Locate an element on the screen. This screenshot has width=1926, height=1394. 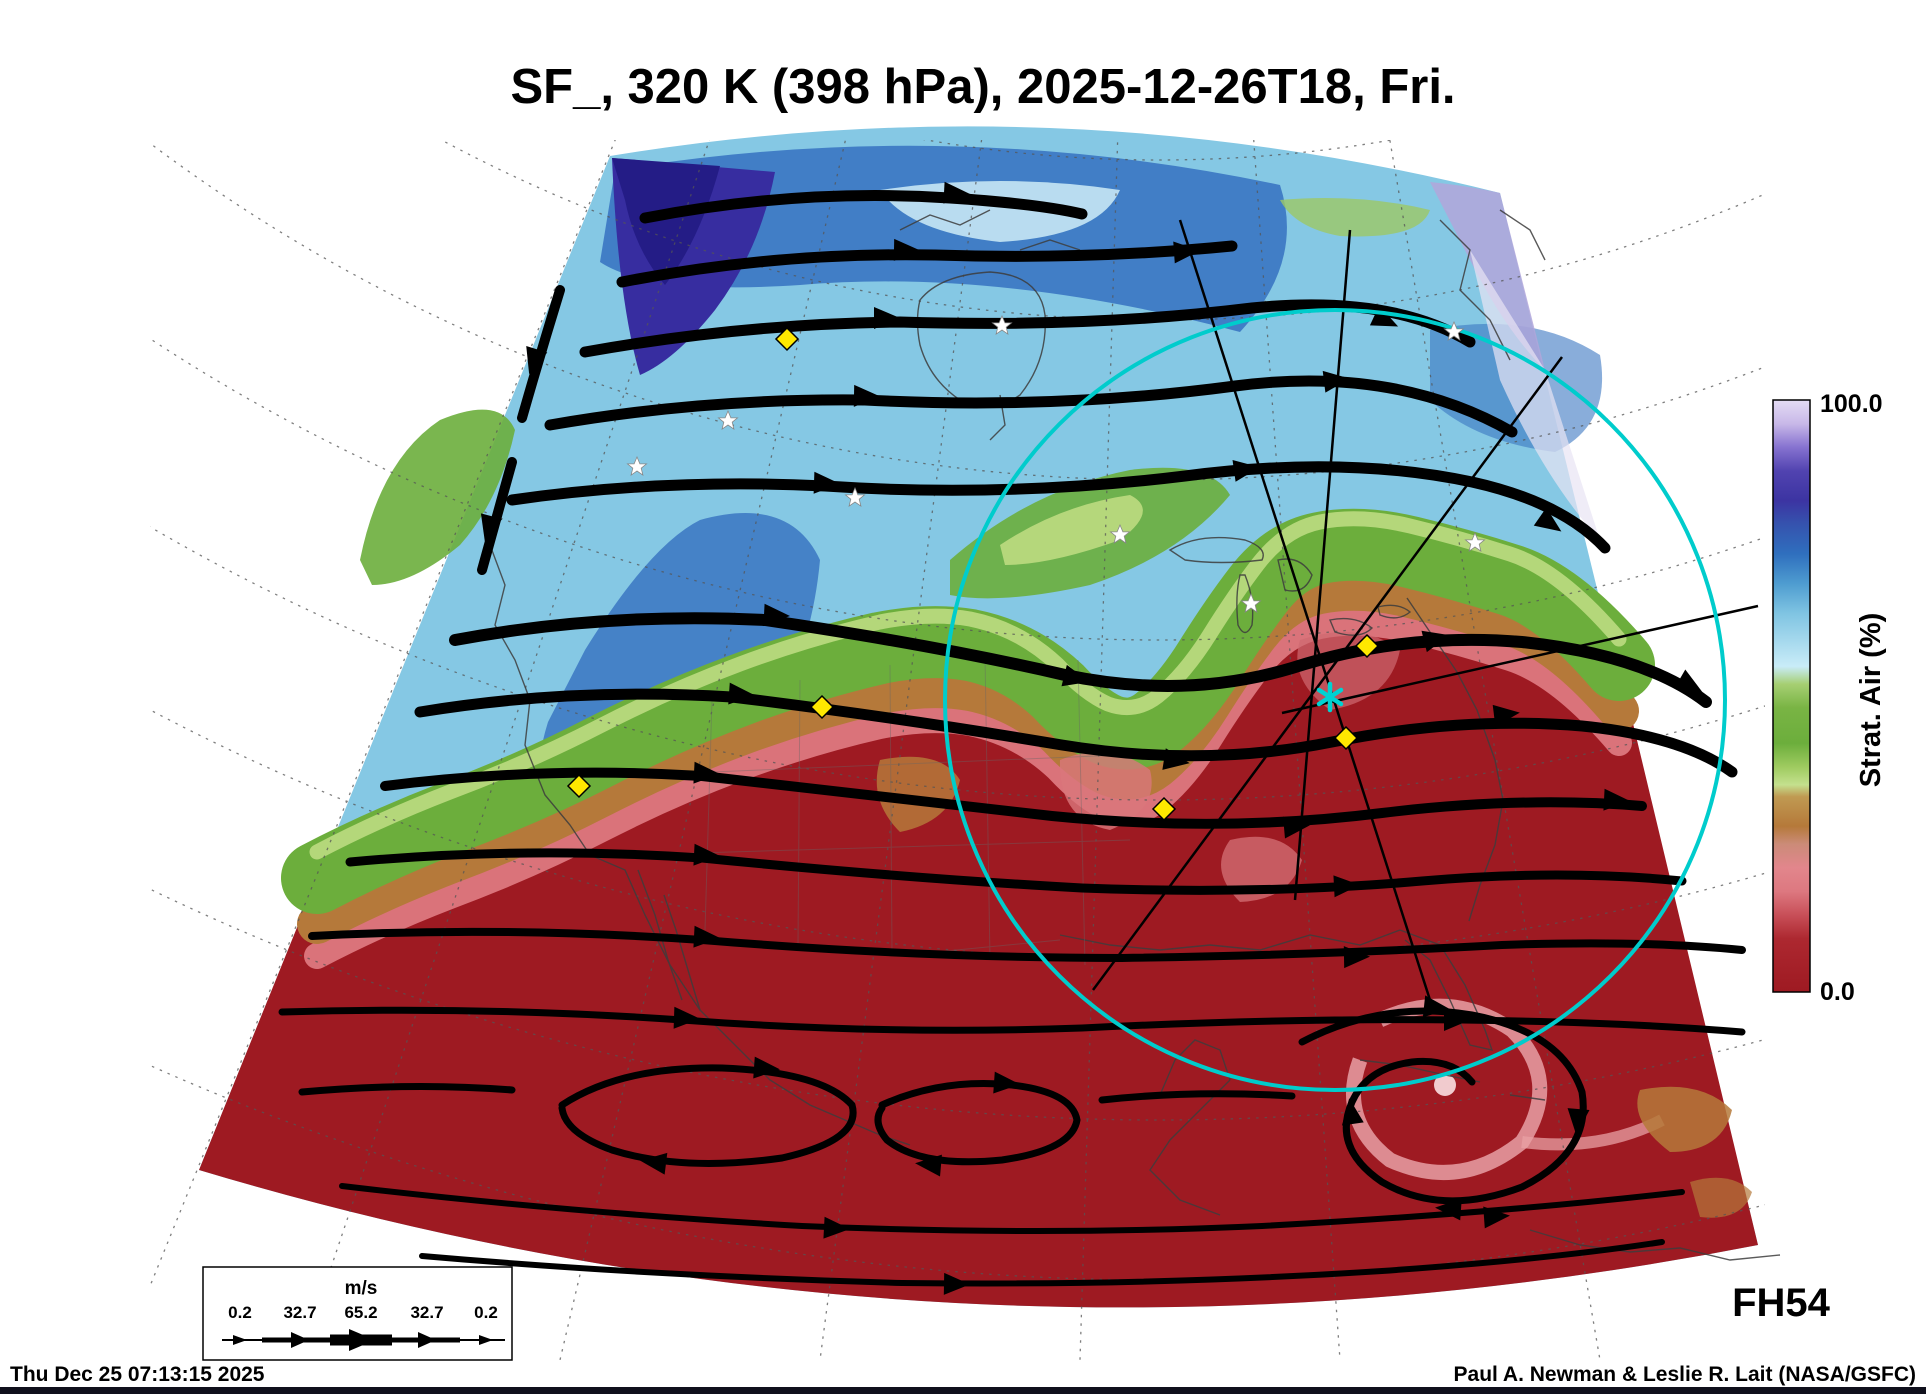
wind-legend-tick-1: 32.7 is located at coordinates (299, 1312).